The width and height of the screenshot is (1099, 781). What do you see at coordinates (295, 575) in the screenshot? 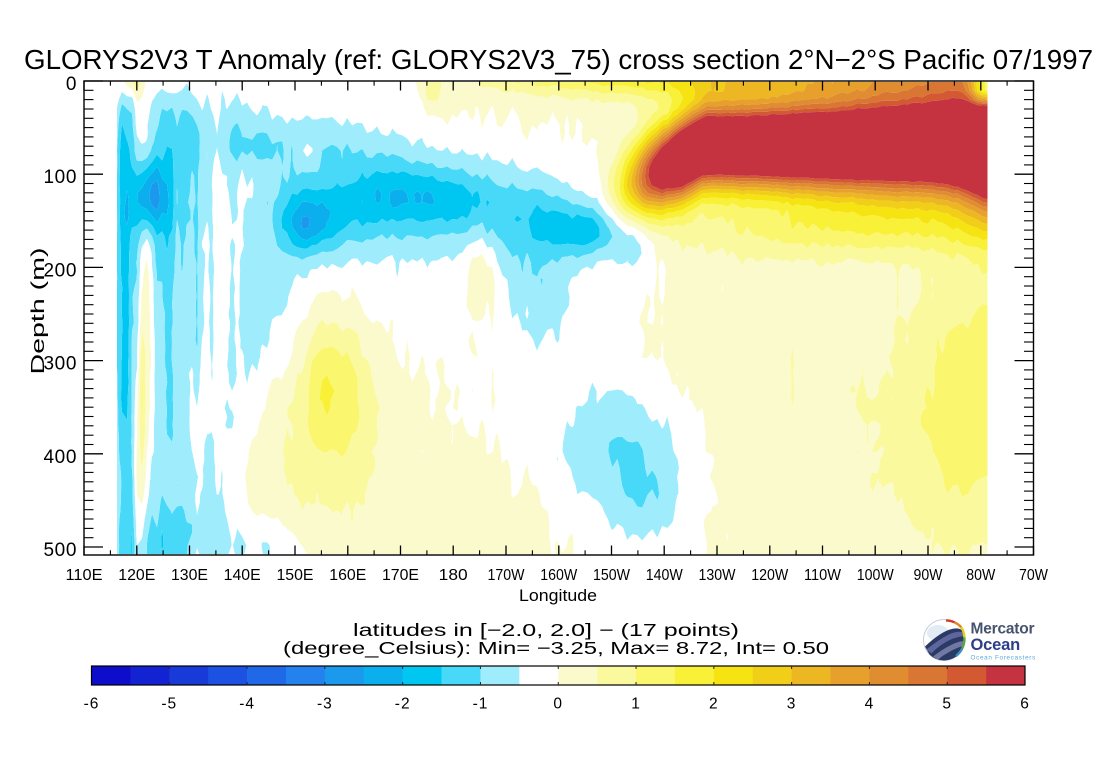
I see `svg-text: 150E` at bounding box center [295, 575].